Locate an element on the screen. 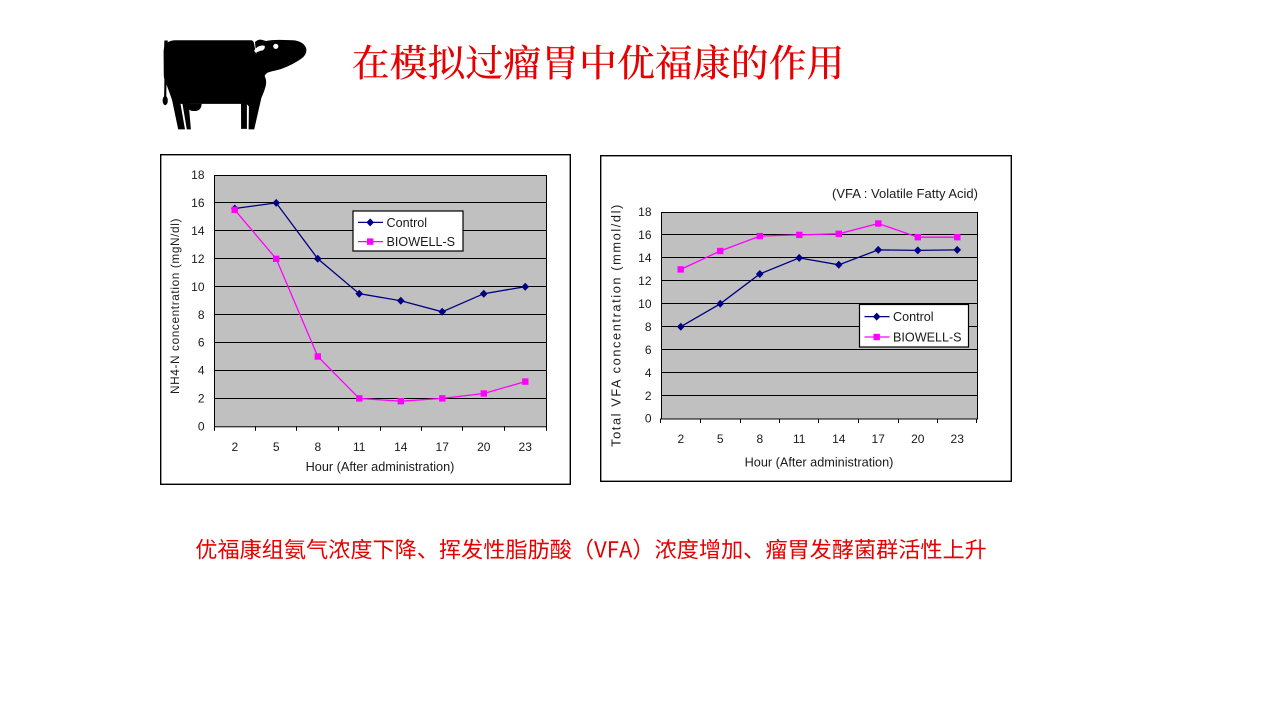 The height and width of the screenshot is (720, 1280). svg-text:Total VFA concentration (mmol/: Total VFA concentration (mmol/dl) is located at coordinates (616, 325).